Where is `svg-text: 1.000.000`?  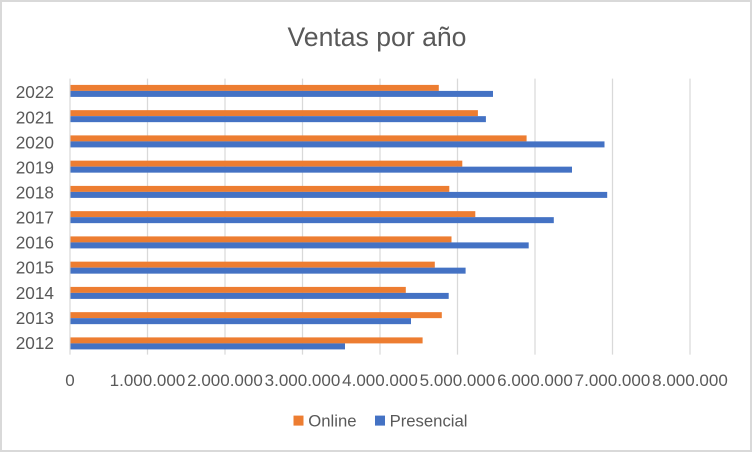
svg-text: 1.000.000 is located at coordinates (148, 380).